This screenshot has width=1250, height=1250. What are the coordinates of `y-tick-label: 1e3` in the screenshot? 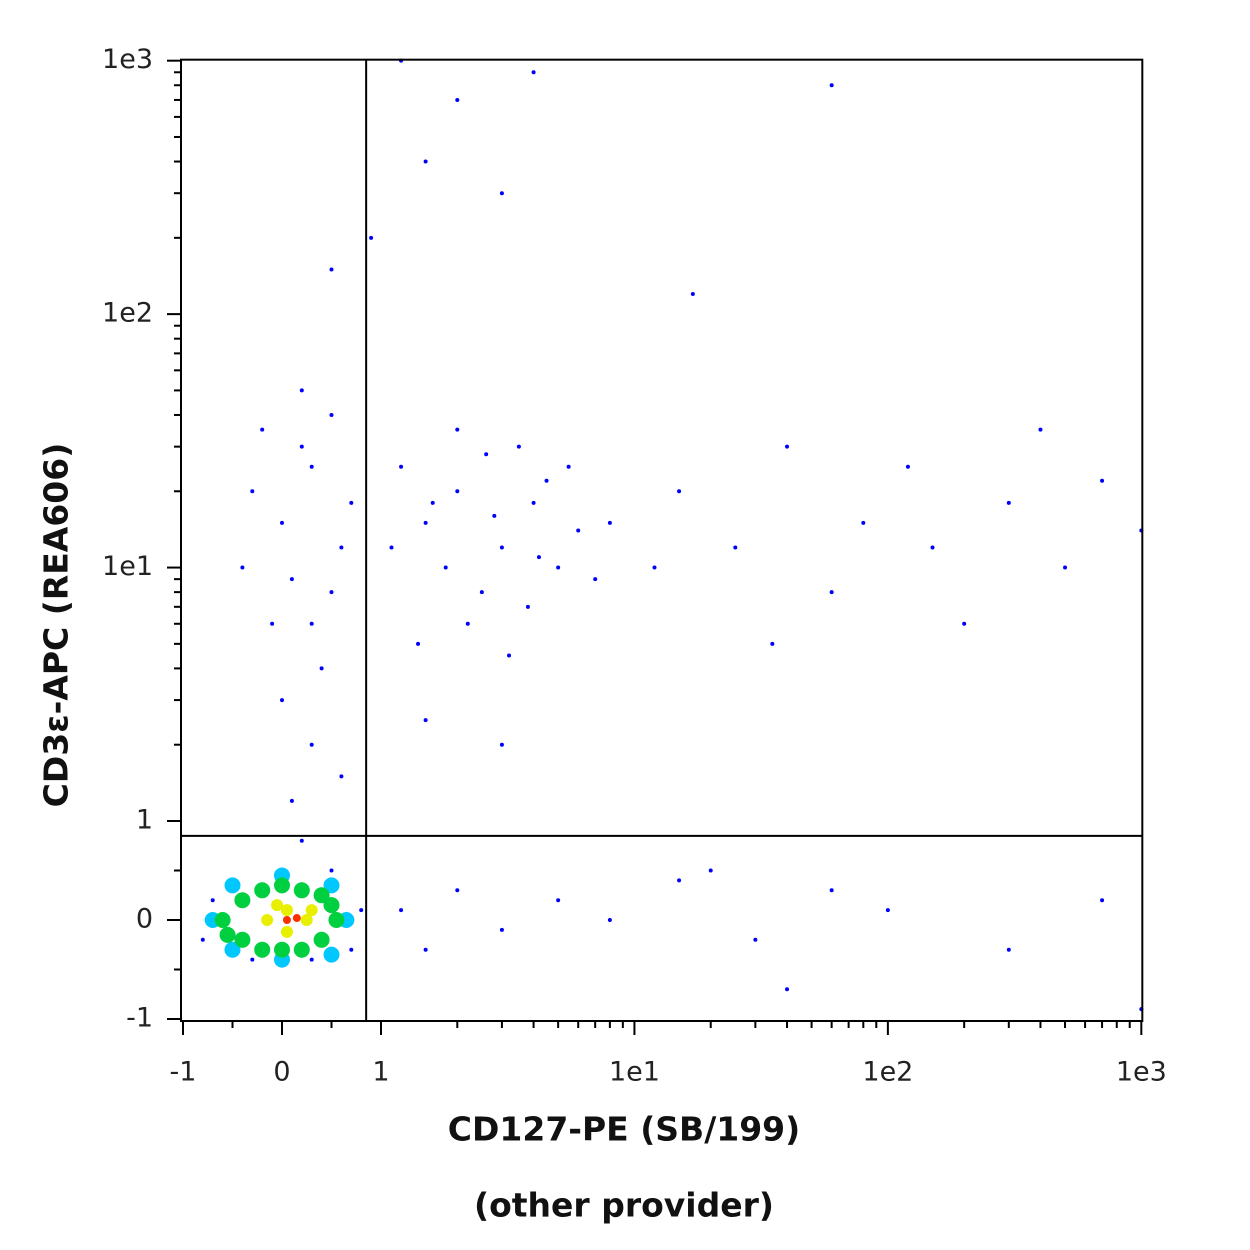 It's located at (127, 59).